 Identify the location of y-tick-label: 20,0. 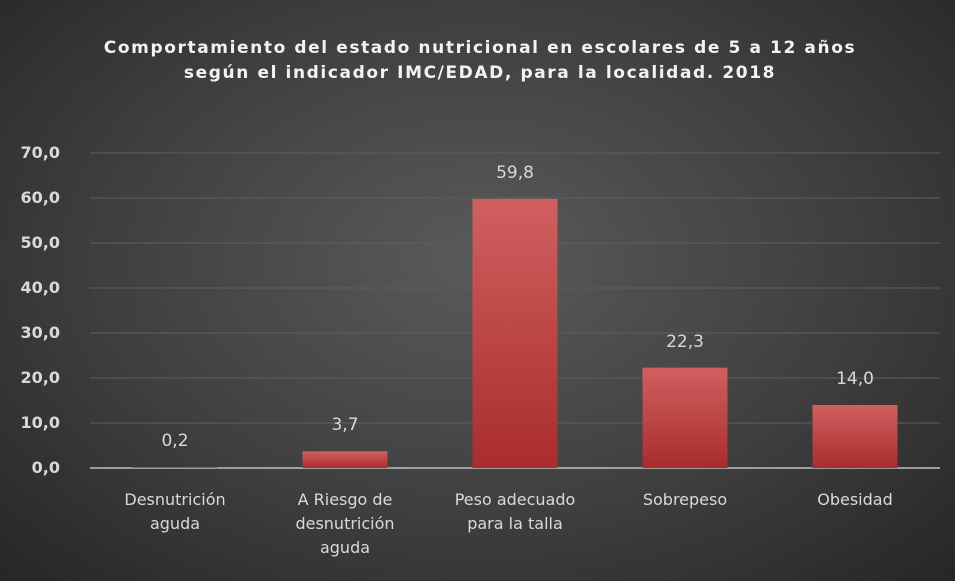
(40, 377).